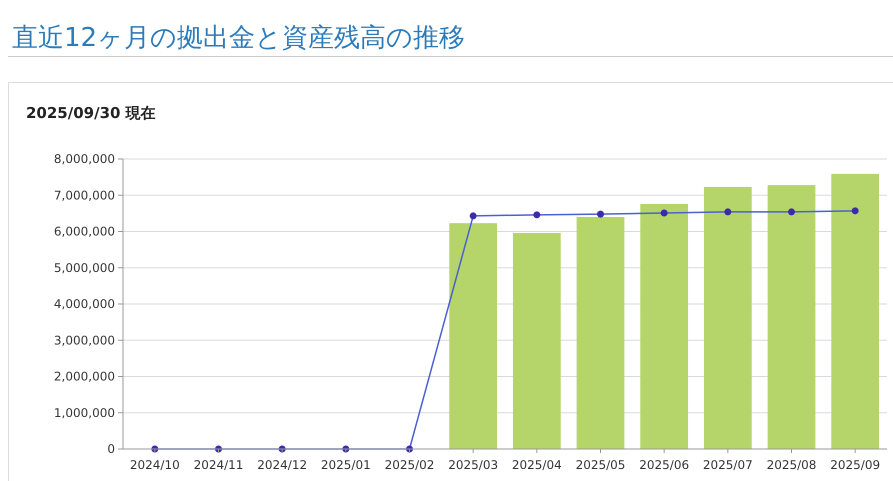 This screenshot has height=481, width=893. What do you see at coordinates (727, 465) in the screenshot?
I see `x-tick-label: 2025/07` at bounding box center [727, 465].